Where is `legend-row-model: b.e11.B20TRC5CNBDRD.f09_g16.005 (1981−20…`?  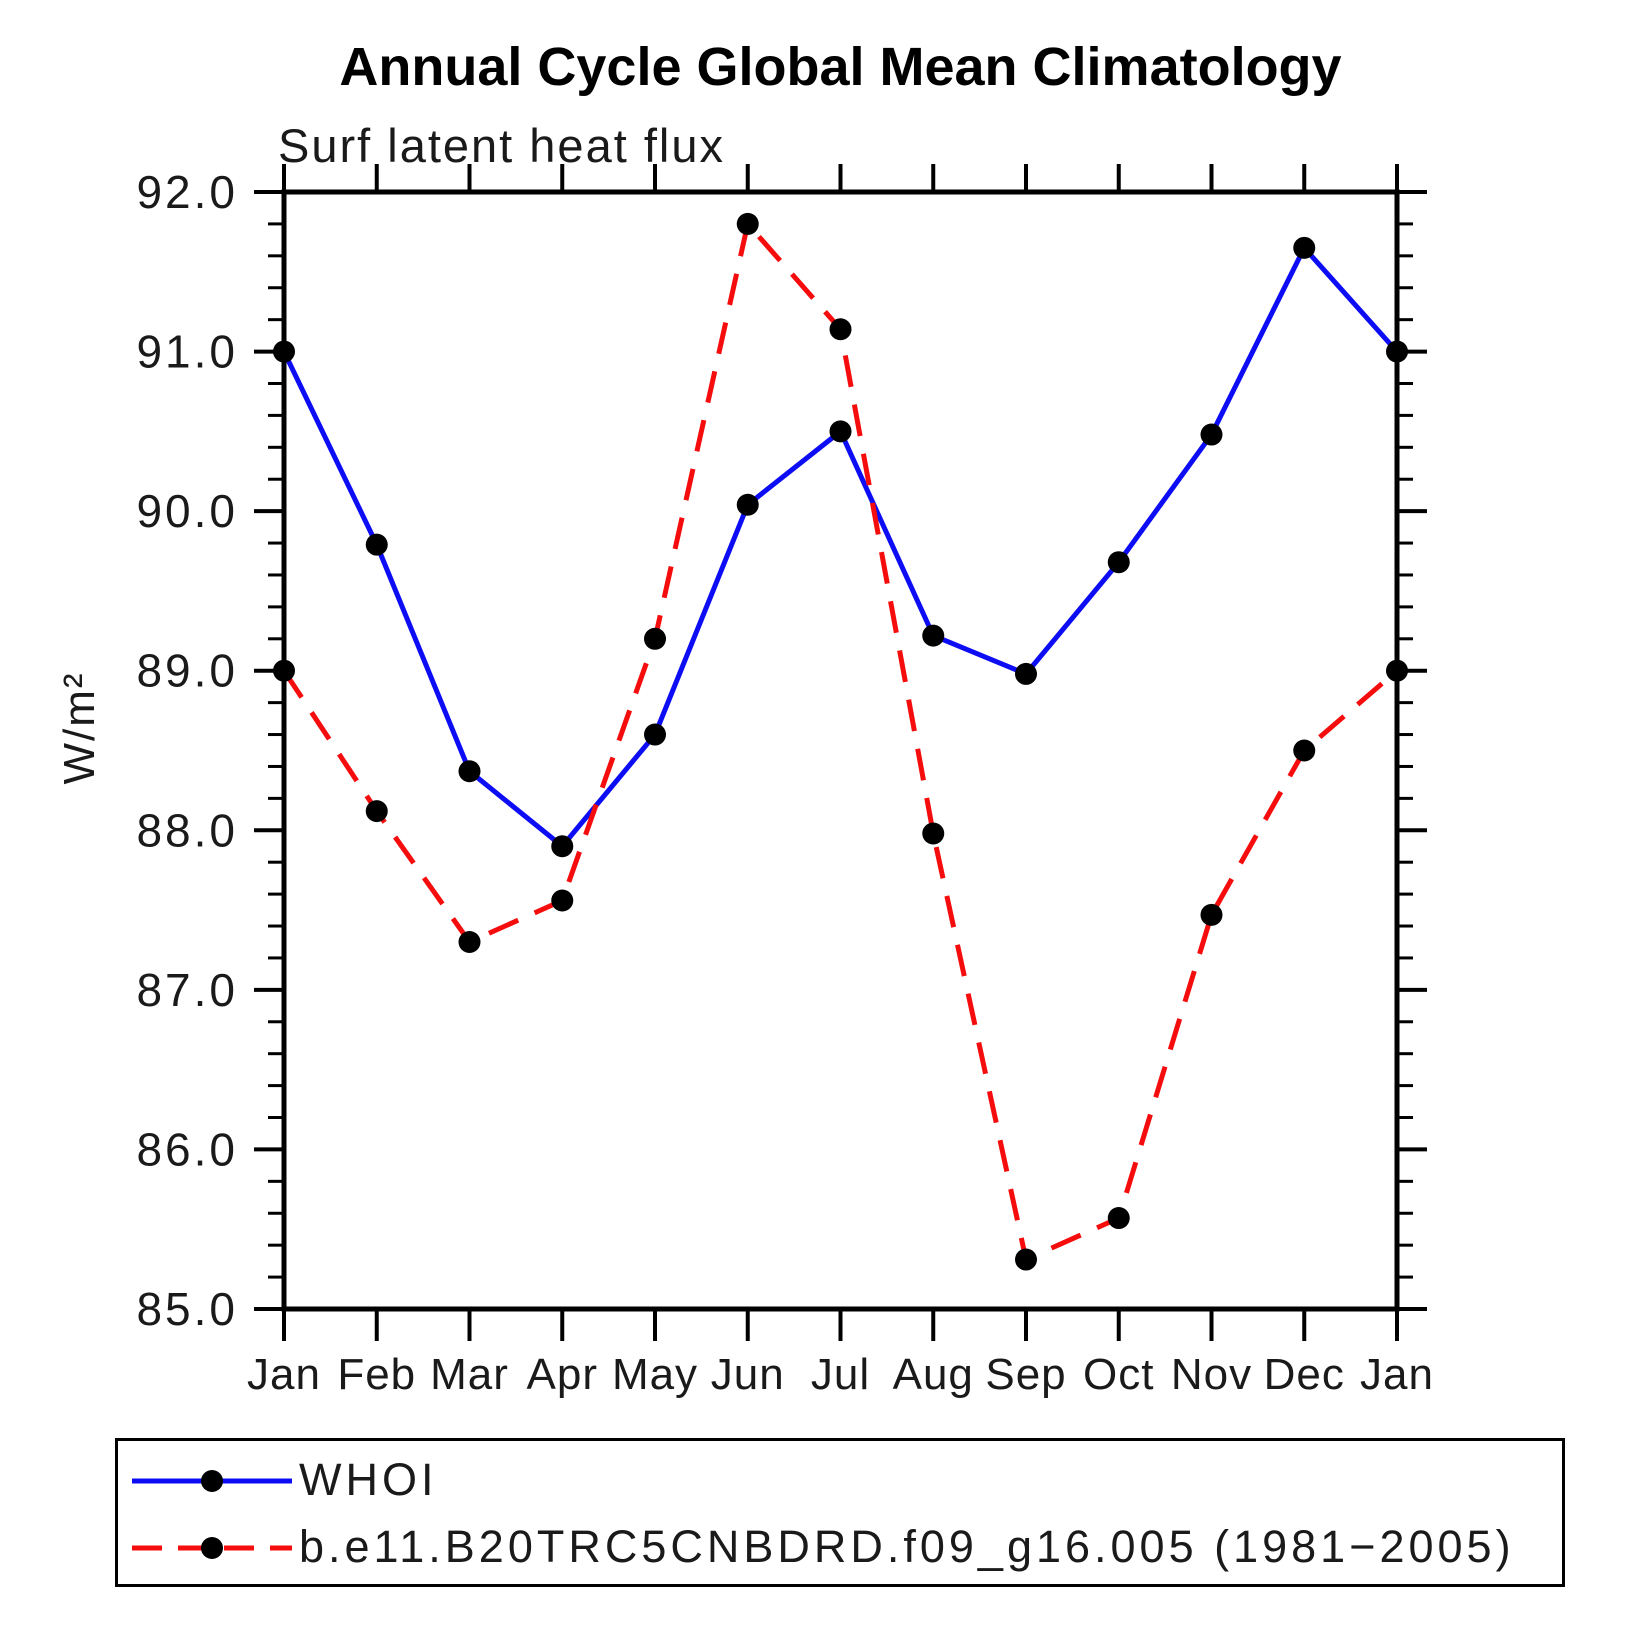
legend-row-model: b.e11.B20TRC5CNBDRD.f09_g16.005 (1981−20… is located at coordinates (840, 1548).